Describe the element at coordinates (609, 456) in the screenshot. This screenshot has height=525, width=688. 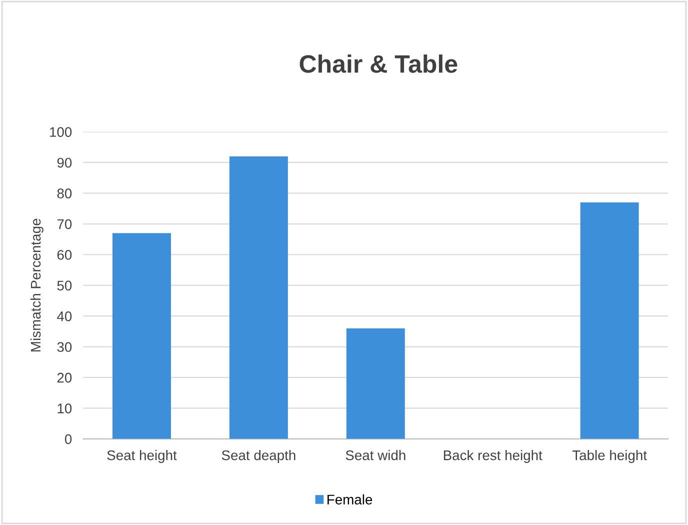
I see `x-tick-label: Table height` at that location.